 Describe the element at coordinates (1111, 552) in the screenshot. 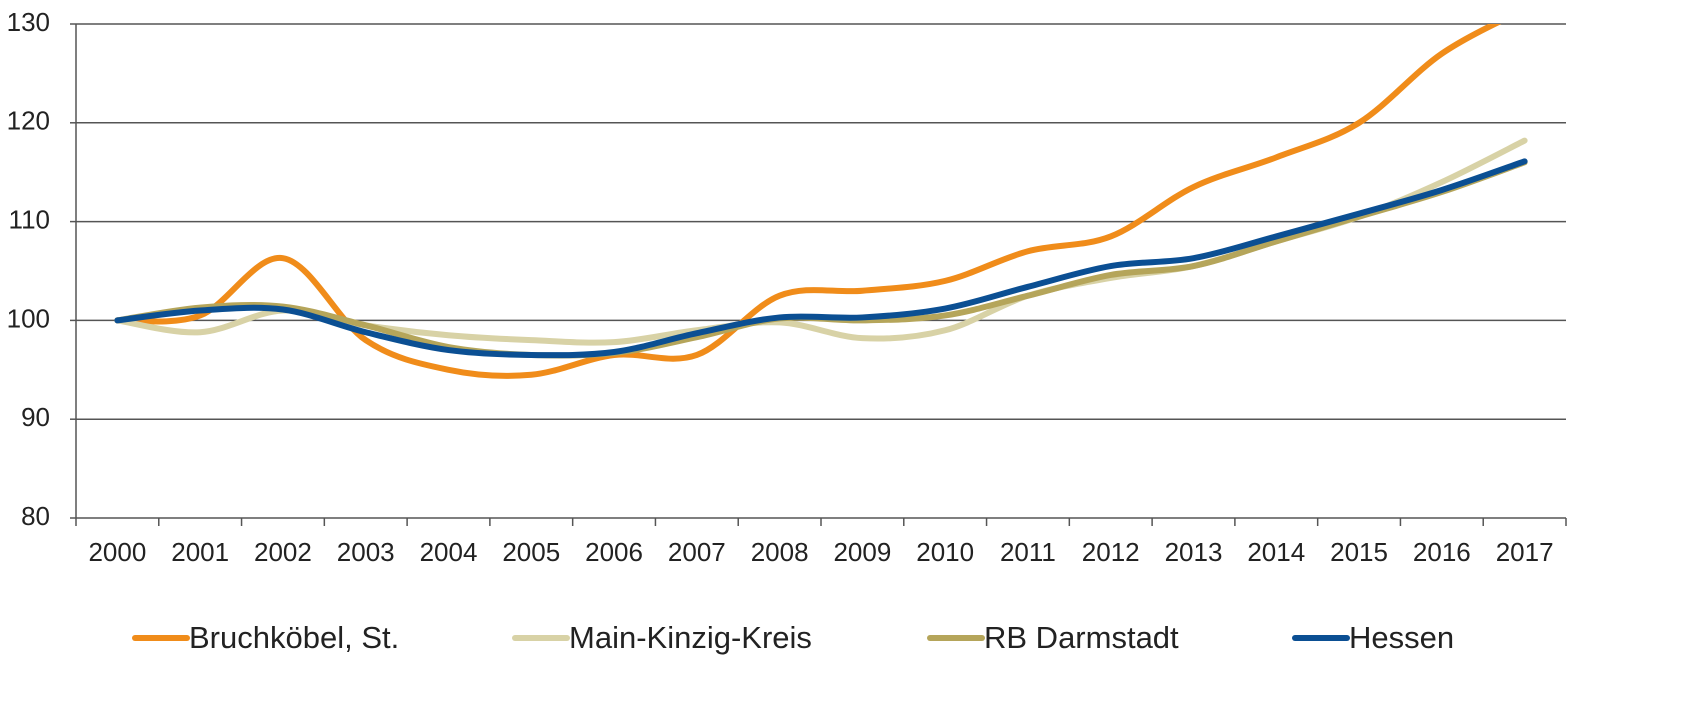

I see `x-tick-label: 2012` at that location.